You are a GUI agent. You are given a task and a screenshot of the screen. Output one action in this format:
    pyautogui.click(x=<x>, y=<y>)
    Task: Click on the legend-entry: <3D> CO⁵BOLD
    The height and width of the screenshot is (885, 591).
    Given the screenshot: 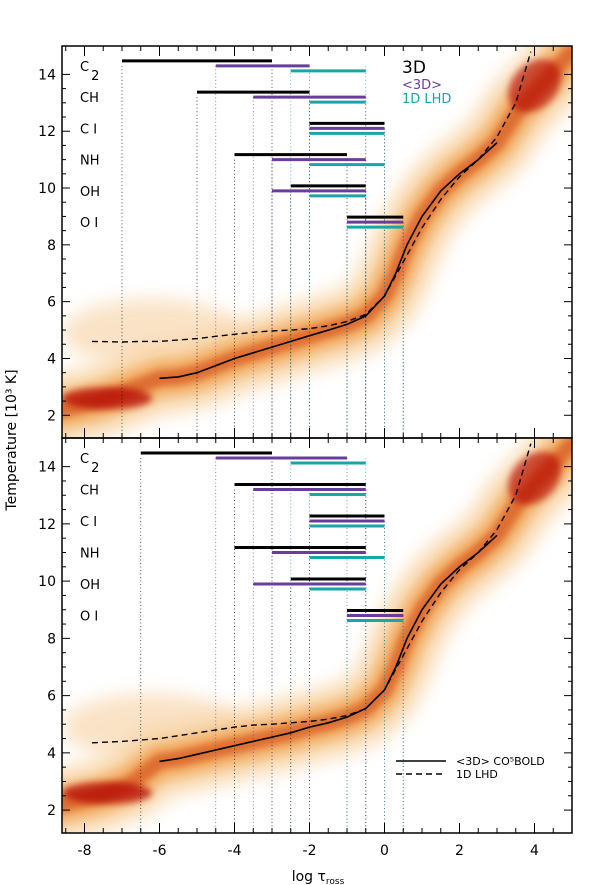 What is the action you would take?
    pyautogui.click(x=500, y=761)
    